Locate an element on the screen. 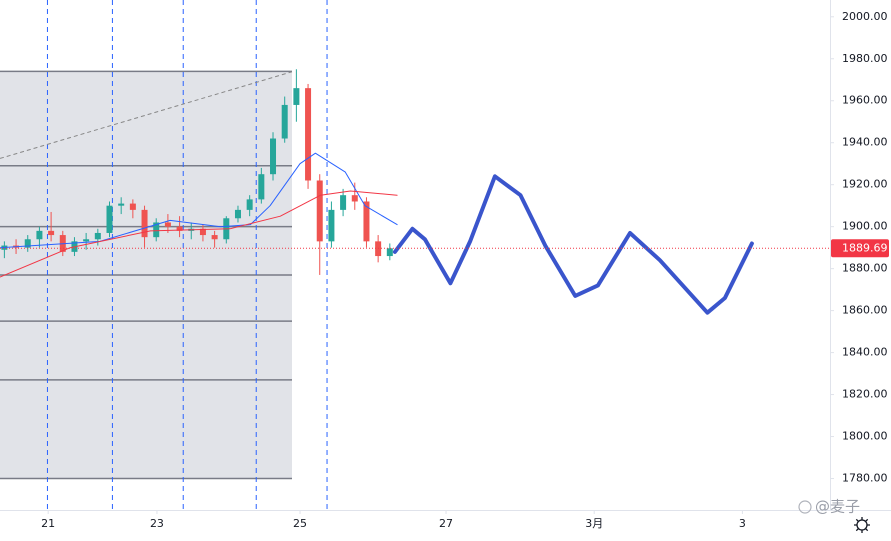 Image resolution: width=891 pixels, height=541 pixels. watermark-text: @麦子 is located at coordinates (837, 507).